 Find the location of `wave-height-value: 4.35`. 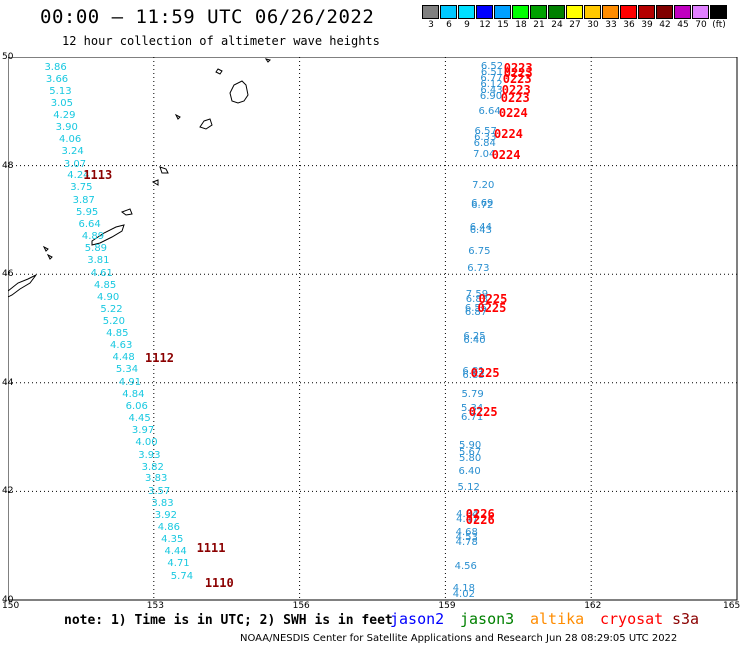

wave-height-value: 4.35 is located at coordinates (172, 540).